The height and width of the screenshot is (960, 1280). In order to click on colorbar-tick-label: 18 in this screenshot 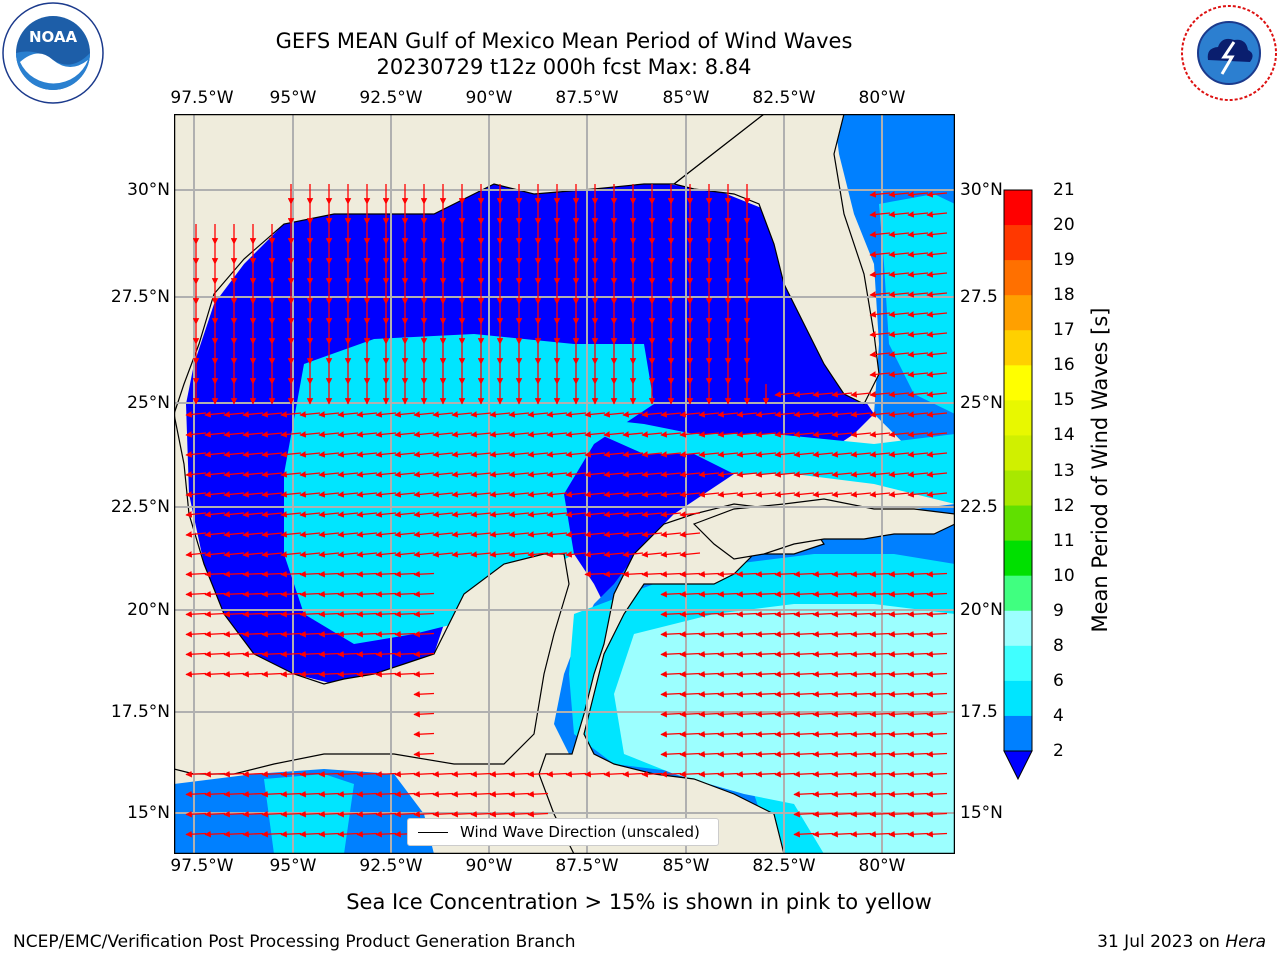, I will do `click(1064, 295)`.